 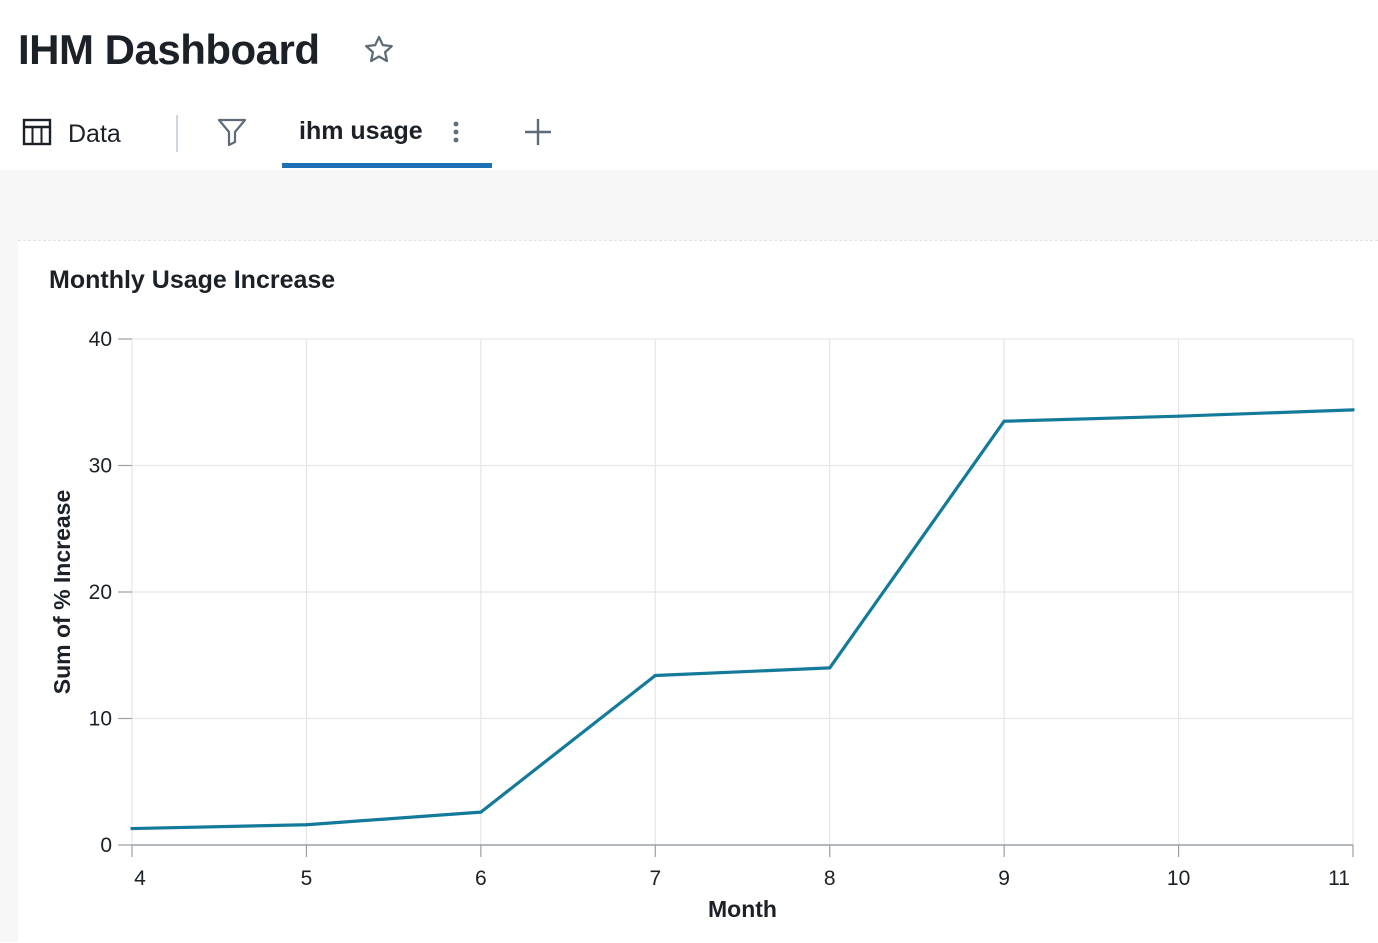 I want to click on x-axis-title: Month, so click(x=742, y=909).